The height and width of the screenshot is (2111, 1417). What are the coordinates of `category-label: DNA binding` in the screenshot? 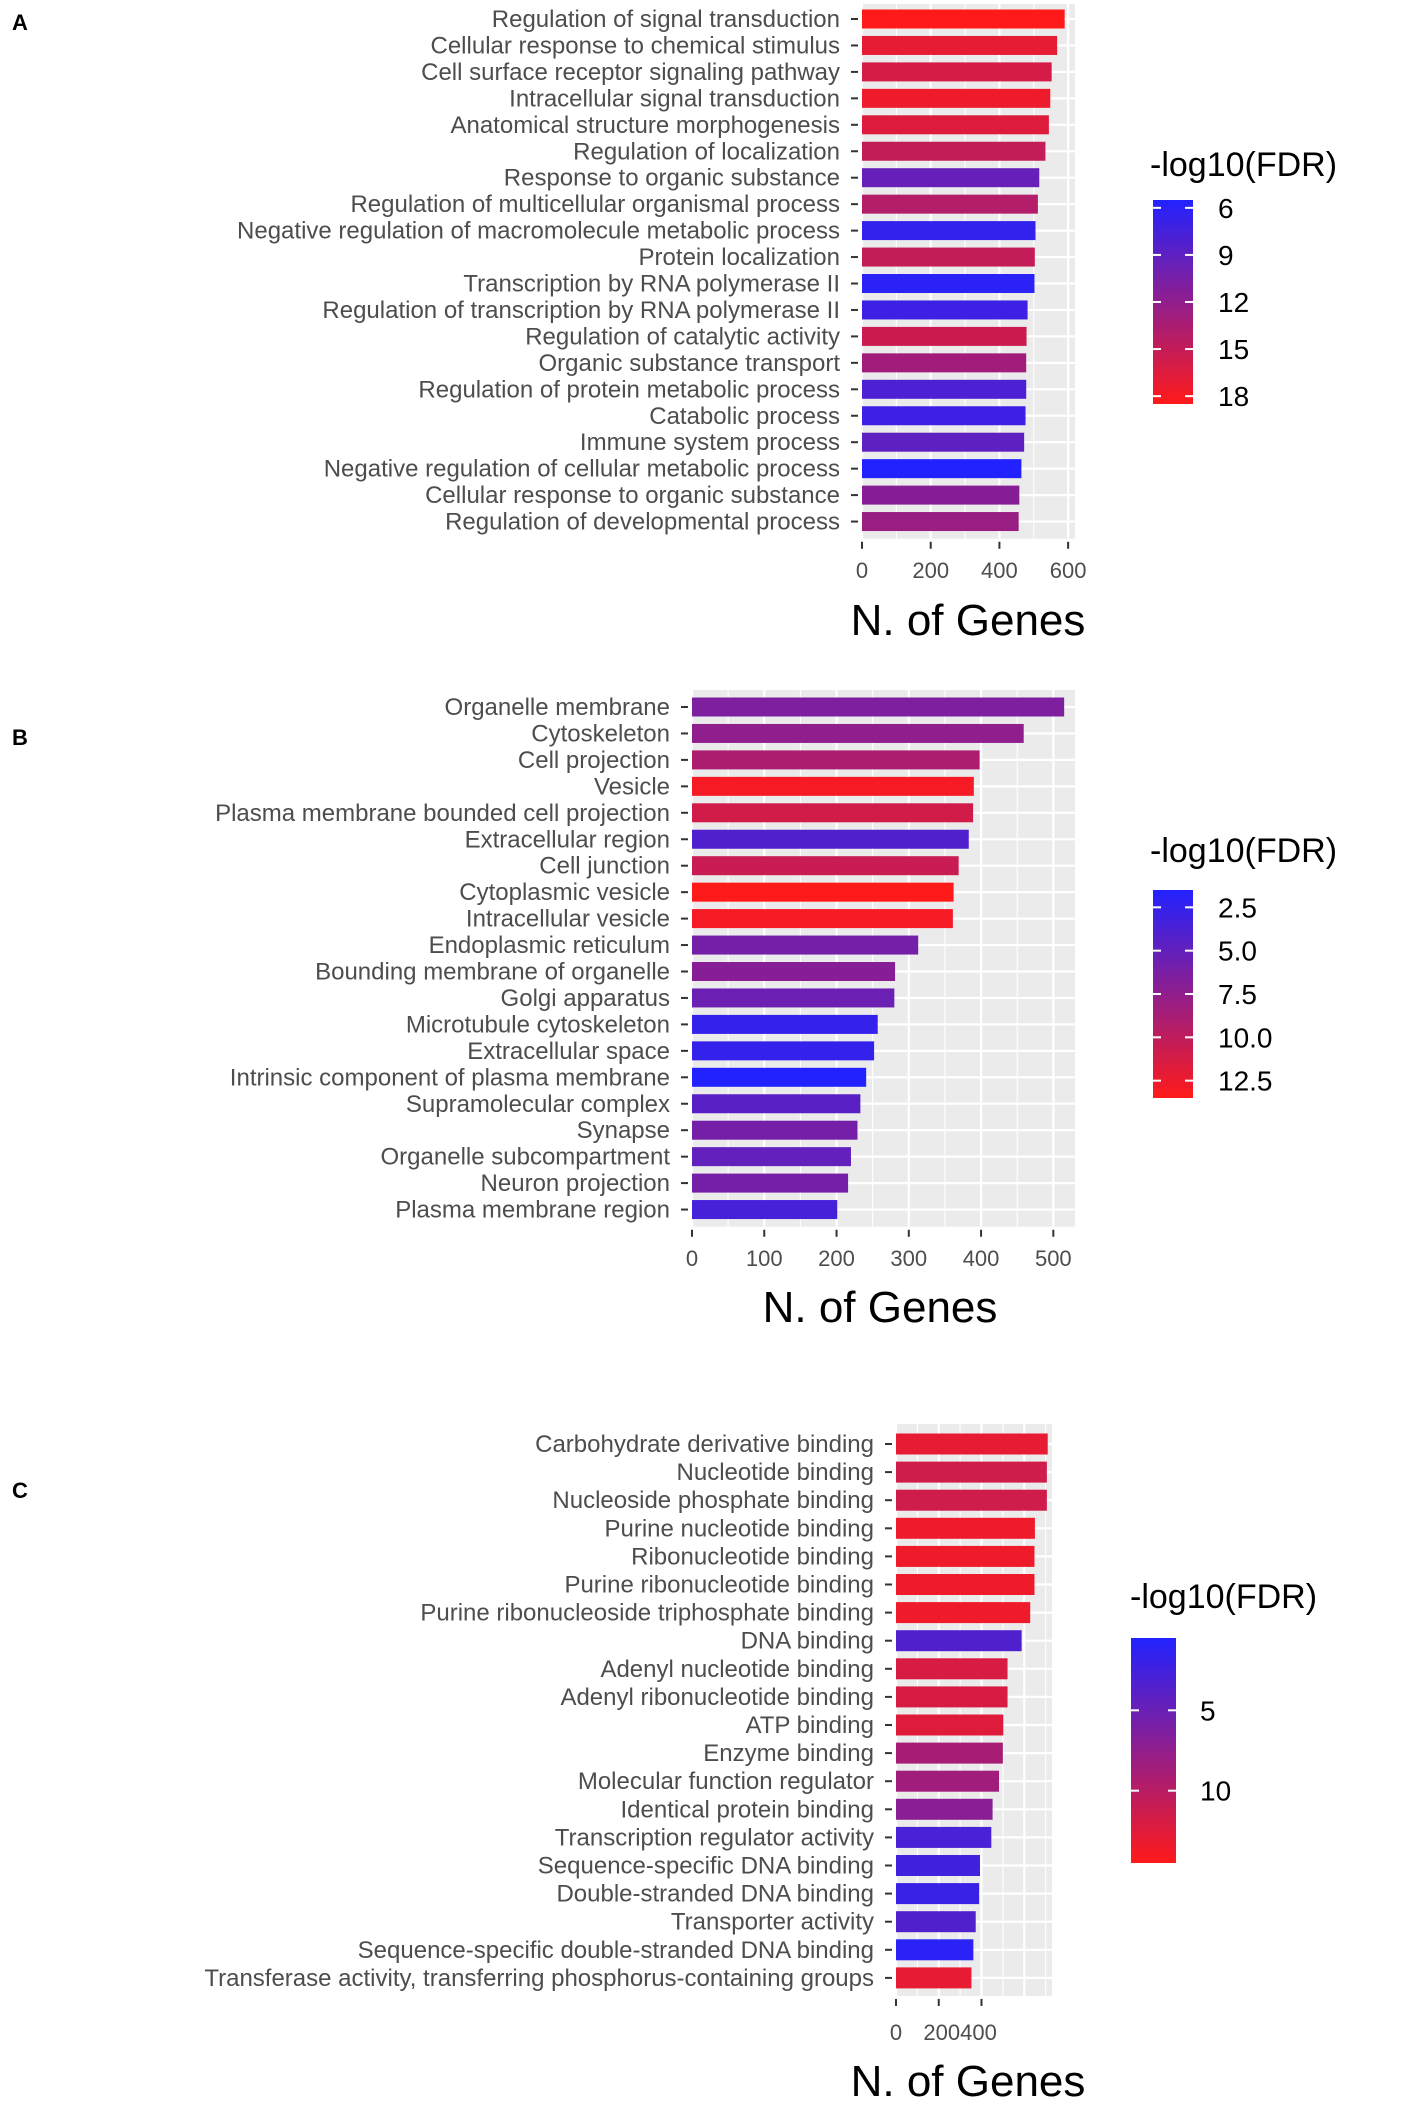 It's located at (807, 1641).